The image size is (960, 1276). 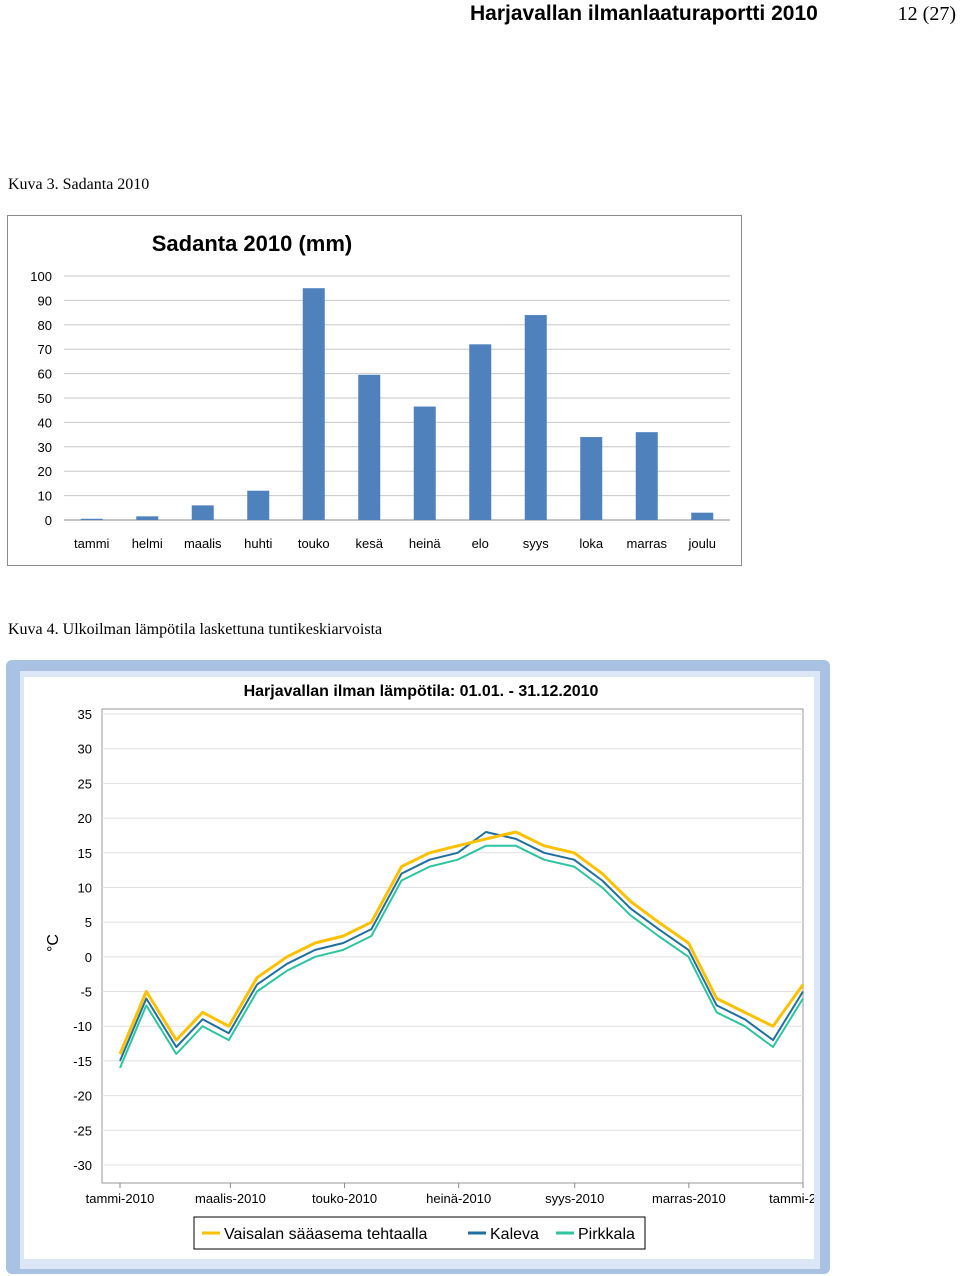 I want to click on x-tick-label: huhti, so click(x=258, y=543).